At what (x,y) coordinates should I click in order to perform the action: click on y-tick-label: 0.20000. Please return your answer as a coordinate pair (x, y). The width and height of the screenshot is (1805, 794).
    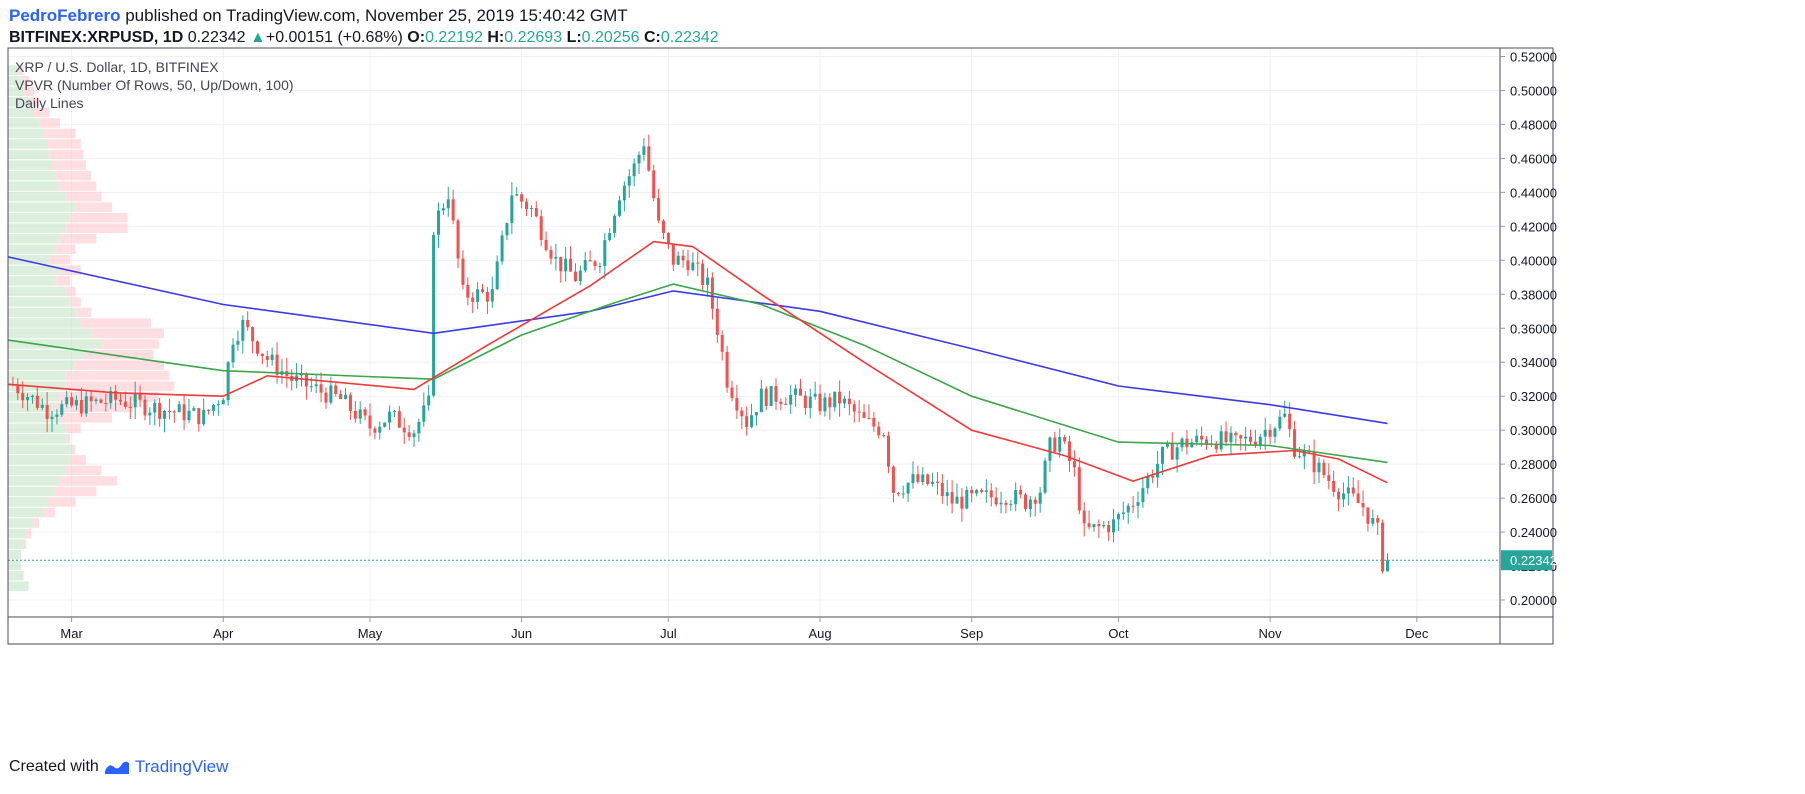
    Looking at the image, I should click on (1533, 600).